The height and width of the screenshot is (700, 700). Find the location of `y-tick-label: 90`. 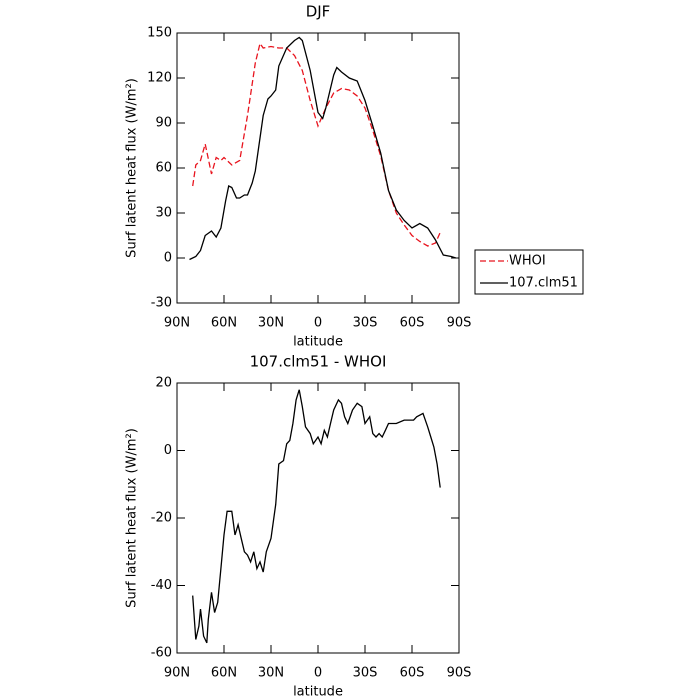

y-tick-label: 90 is located at coordinates (163, 123).